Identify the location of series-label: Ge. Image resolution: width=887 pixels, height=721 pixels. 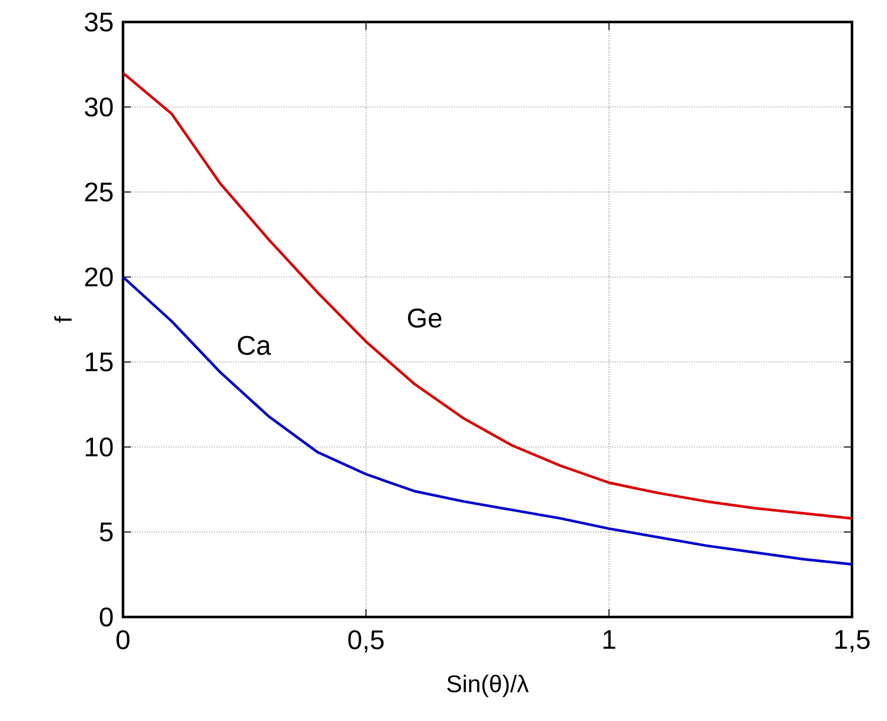
(425, 318).